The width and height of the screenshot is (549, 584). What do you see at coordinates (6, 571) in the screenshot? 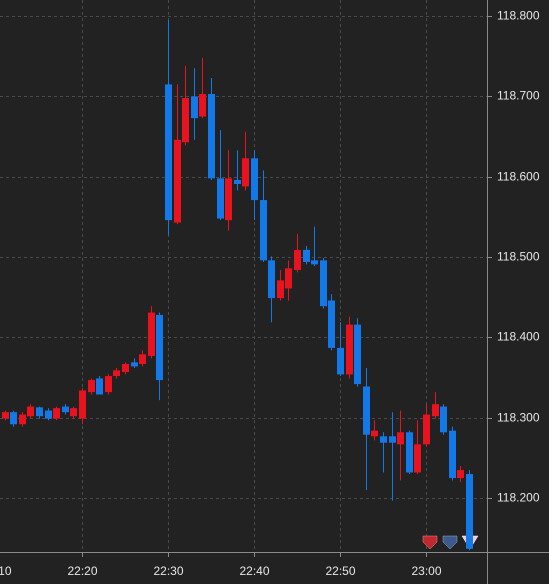
I see `x-tick-label: 22:10` at bounding box center [6, 571].